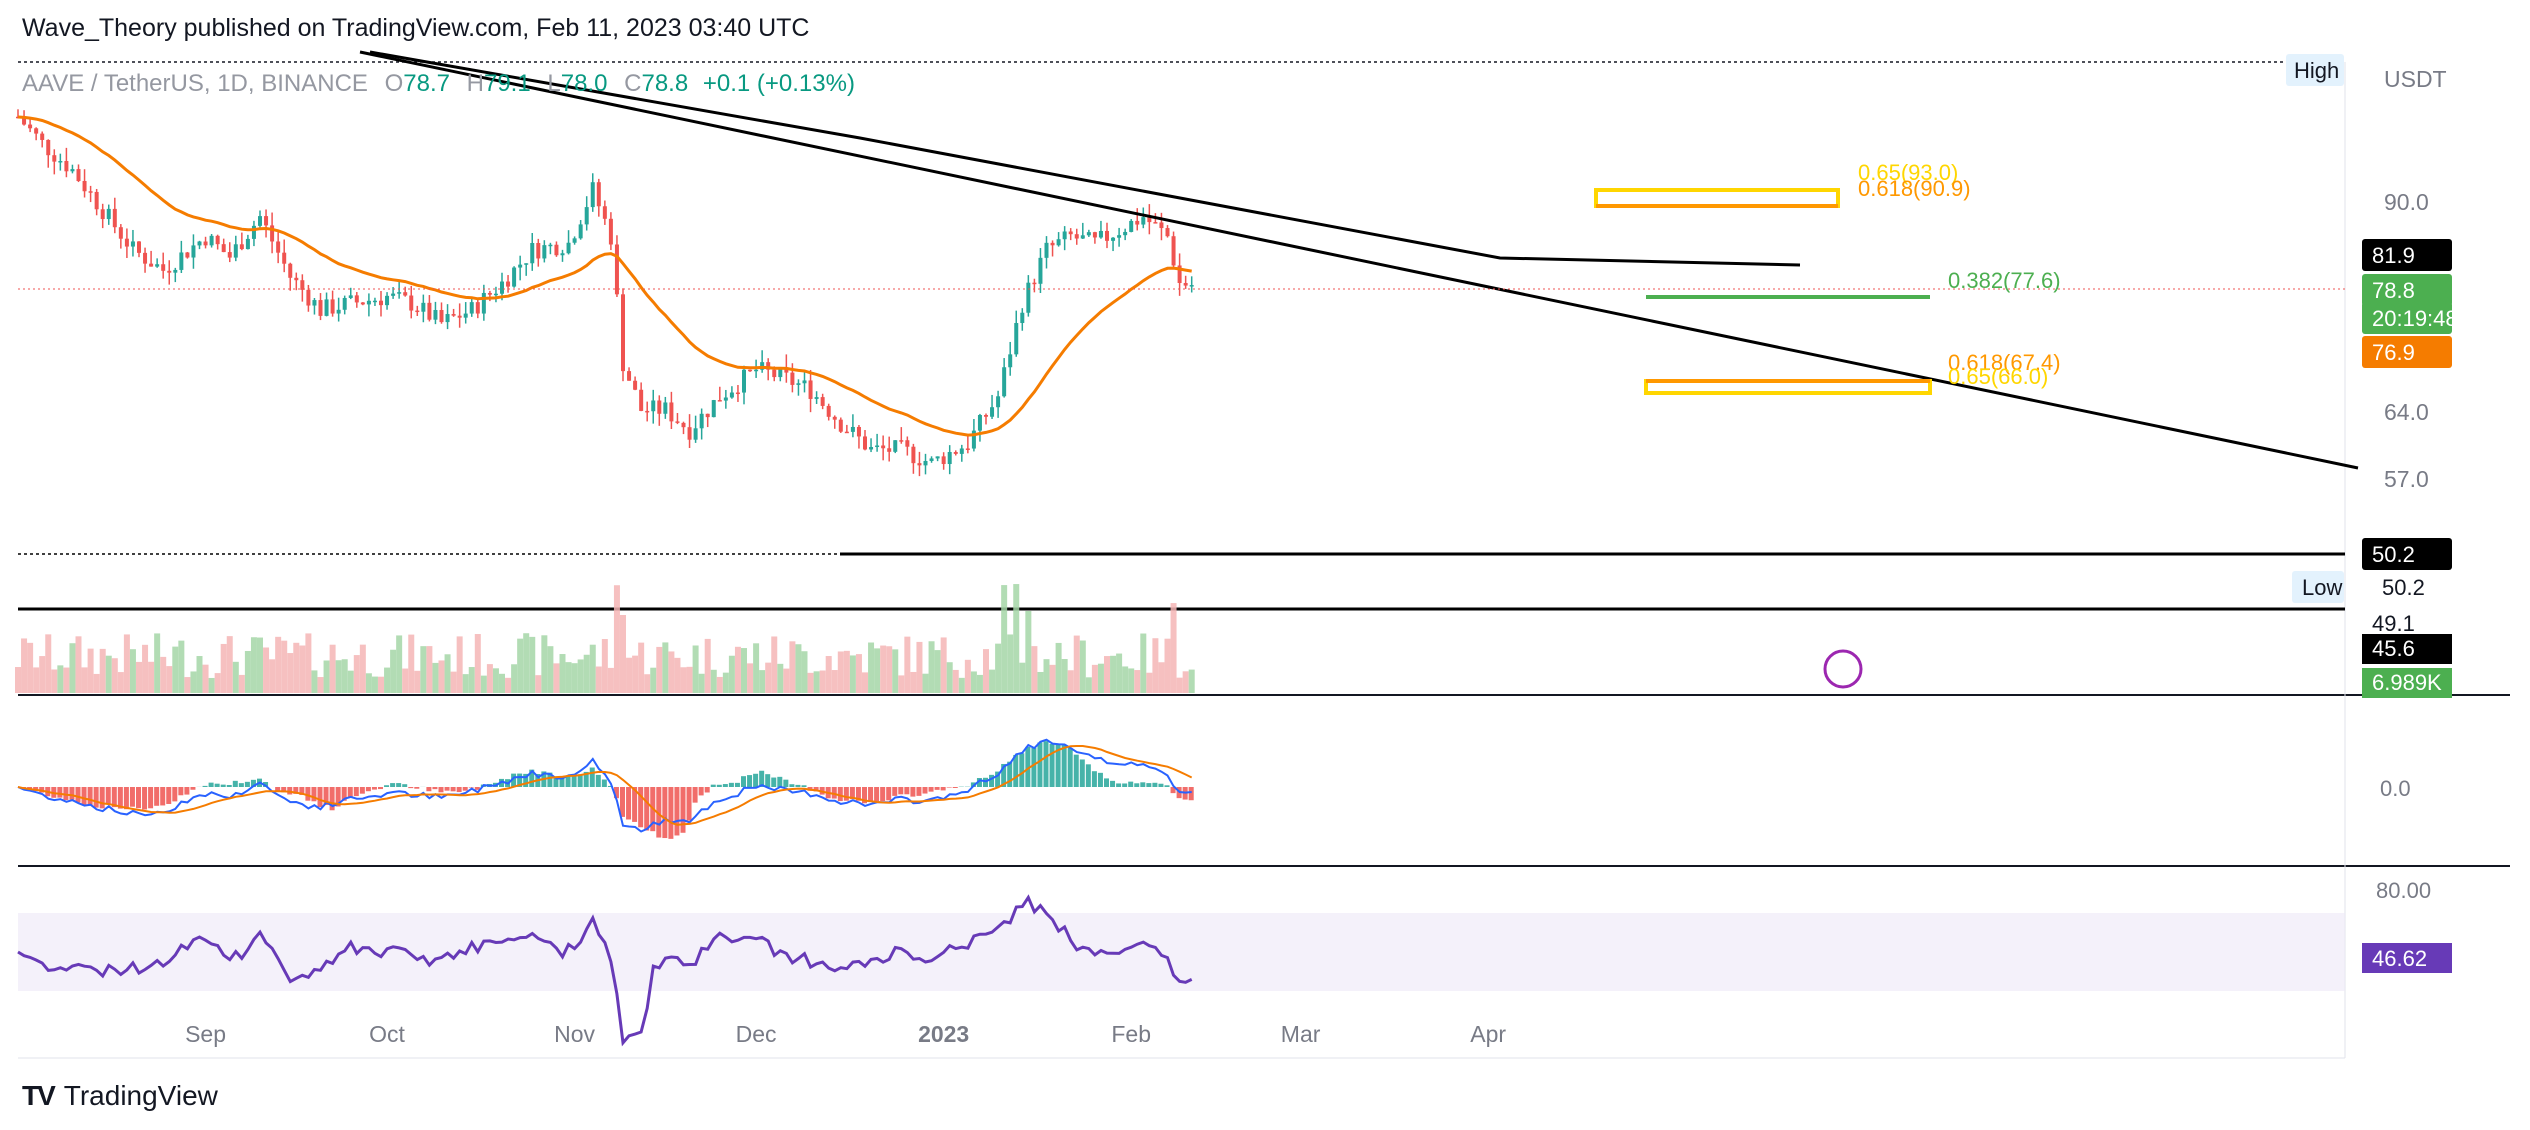 Image resolution: width=2530 pixels, height=1130 pixels. Describe the element at coordinates (2406, 479) in the screenshot. I see `y-tick: 57.0` at that location.